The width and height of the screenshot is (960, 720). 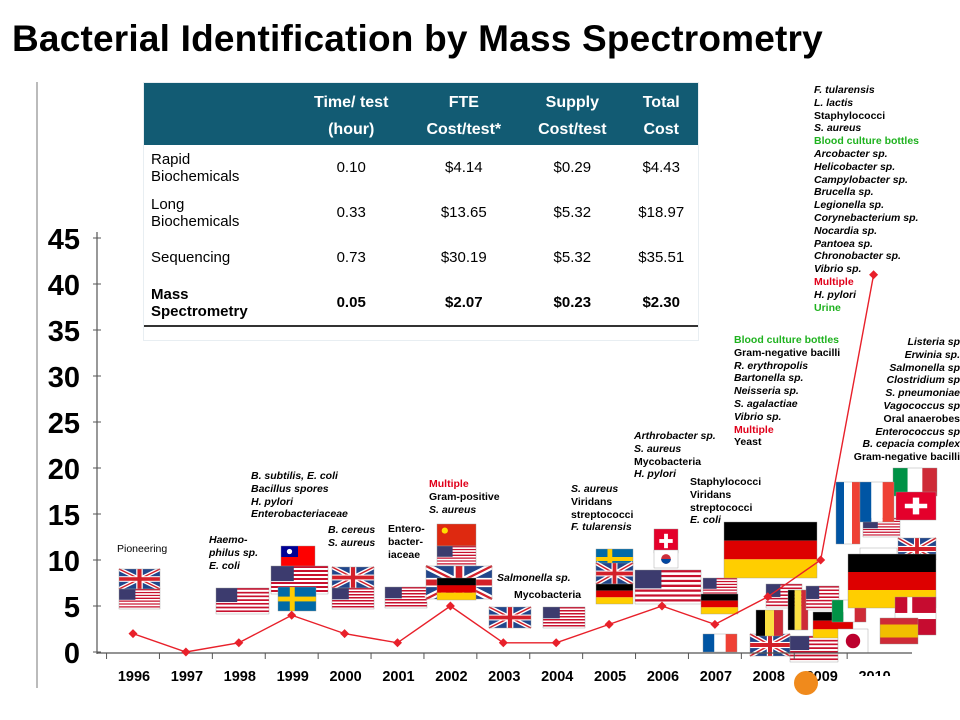 What do you see at coordinates (866, 141) in the screenshot?
I see `annotation-line: Blood culture bottles` at bounding box center [866, 141].